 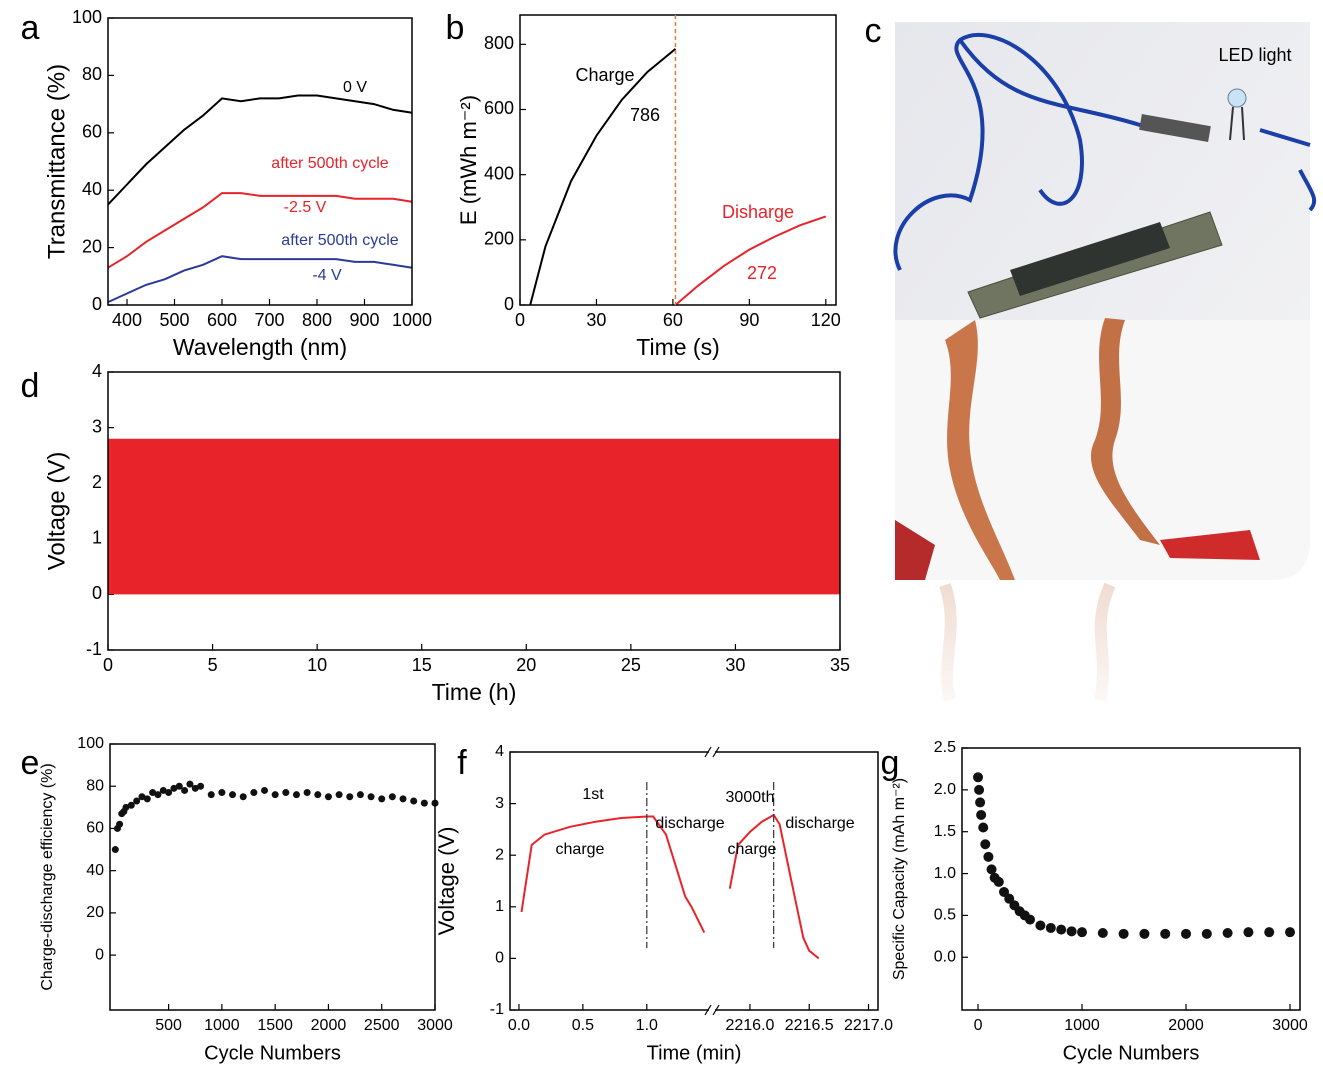 I want to click on device-window, so click(x=1090, y=259).